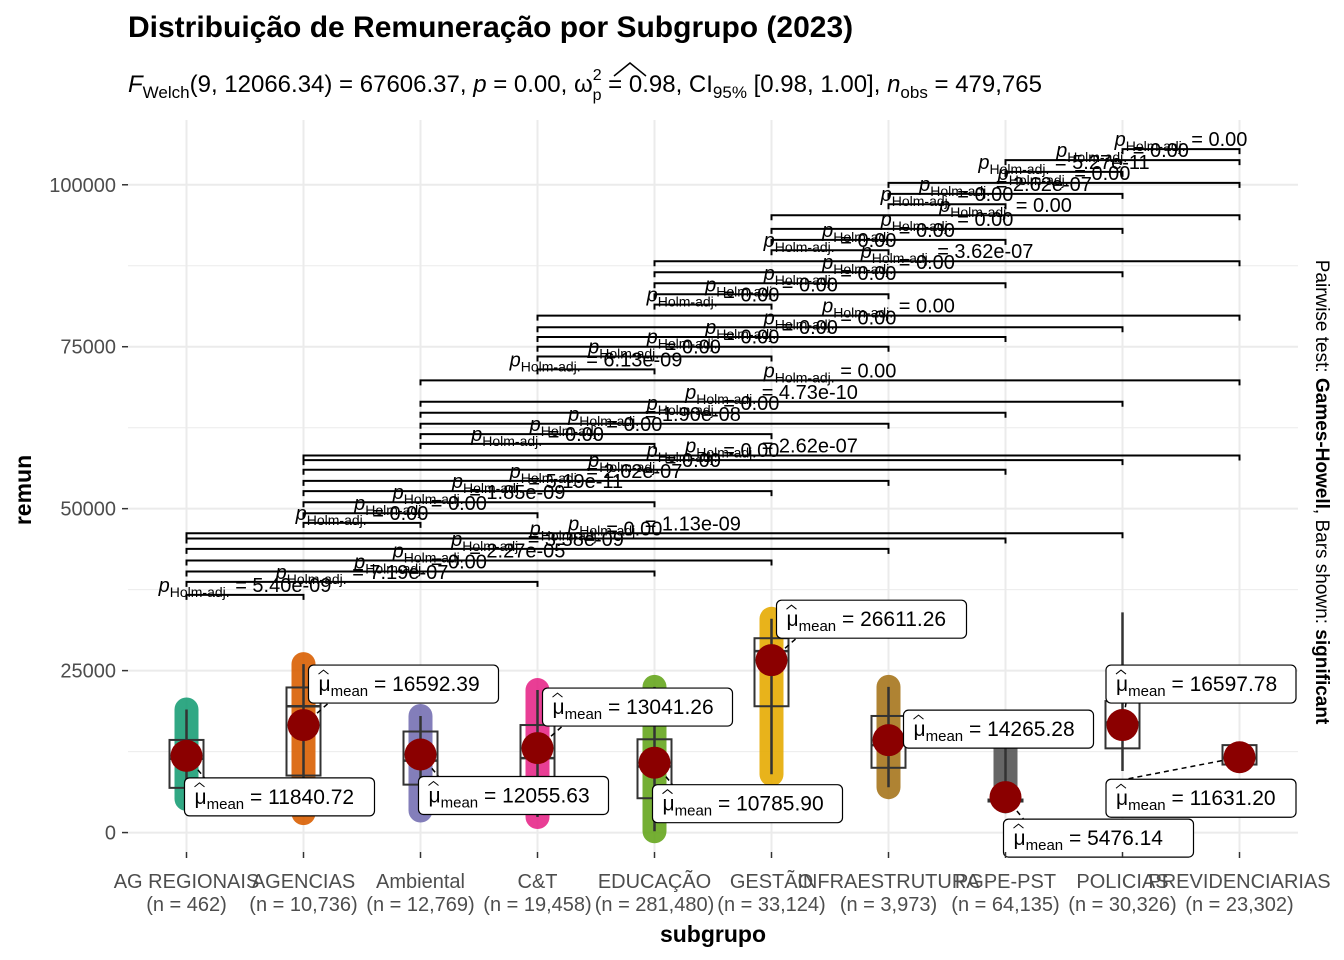  I want to click on subtitle-effect-sup: 2, so click(597, 75).